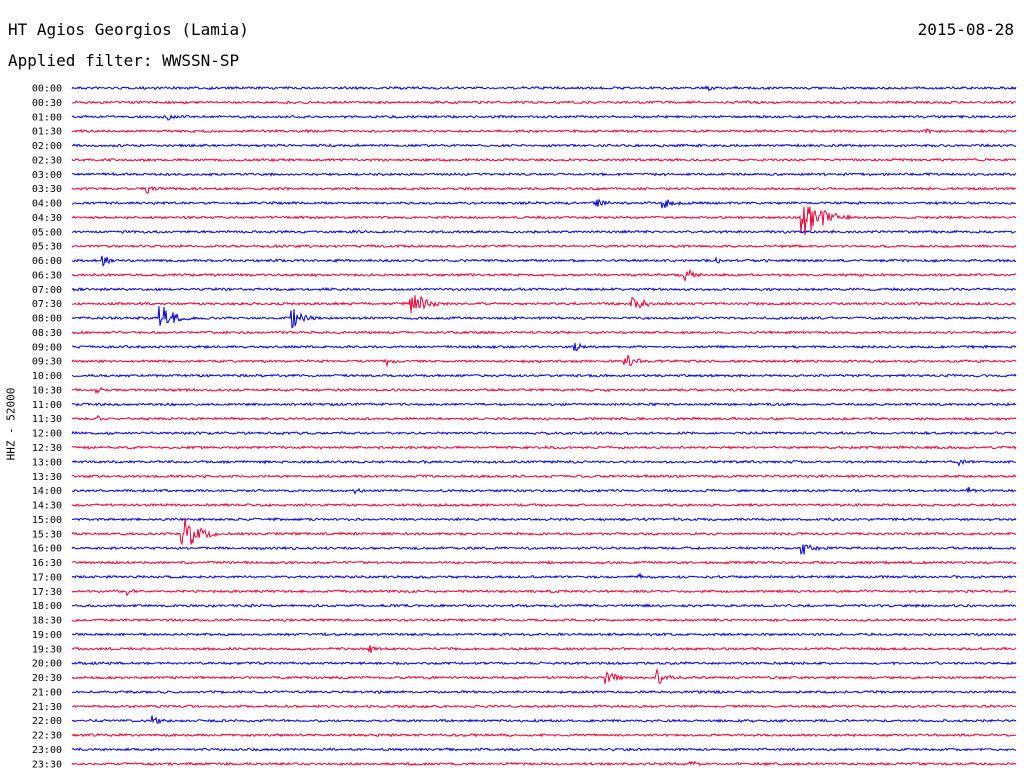  What do you see at coordinates (47, 606) in the screenshot?
I see `row-time-label: 18:00` at bounding box center [47, 606].